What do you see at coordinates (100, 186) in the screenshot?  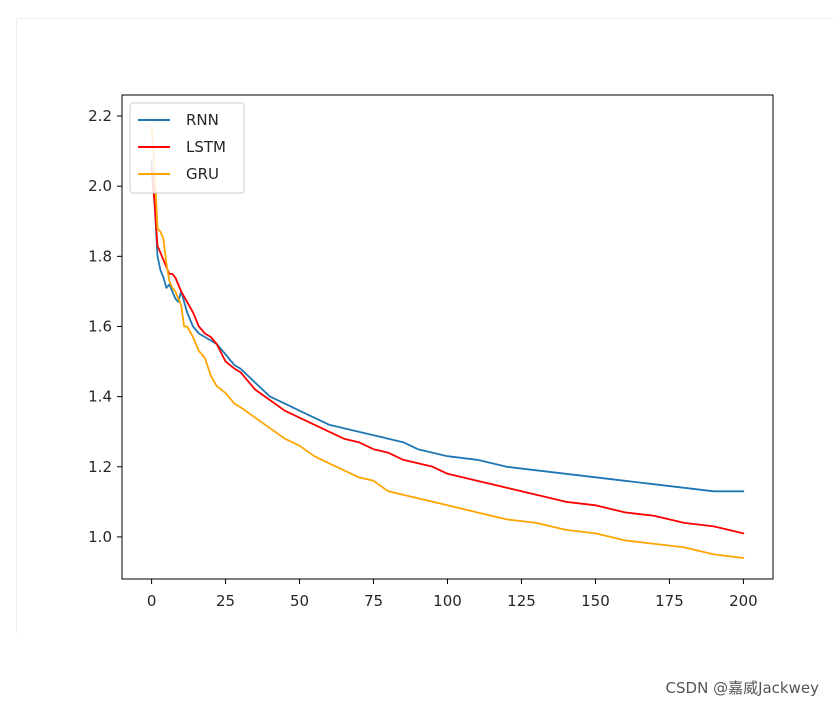 I see `y-tick-label: 2.0` at bounding box center [100, 186].